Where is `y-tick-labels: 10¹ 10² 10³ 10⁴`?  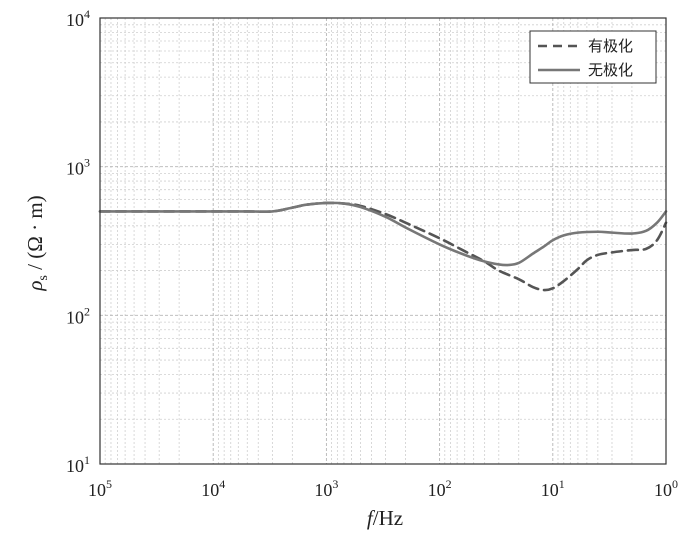
y-tick-labels: 10¹ 10² 10³ 10⁴ is located at coordinates (78, 241).